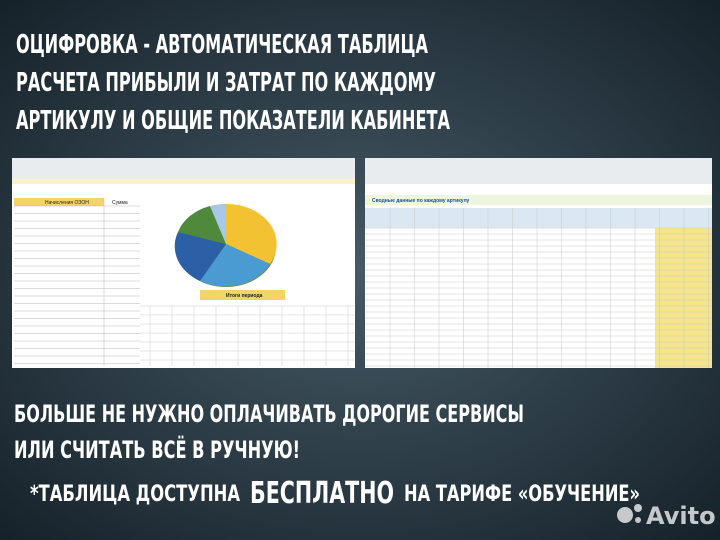 The width and height of the screenshot is (720, 540). I want to click on watermark: Avito, so click(666, 516).